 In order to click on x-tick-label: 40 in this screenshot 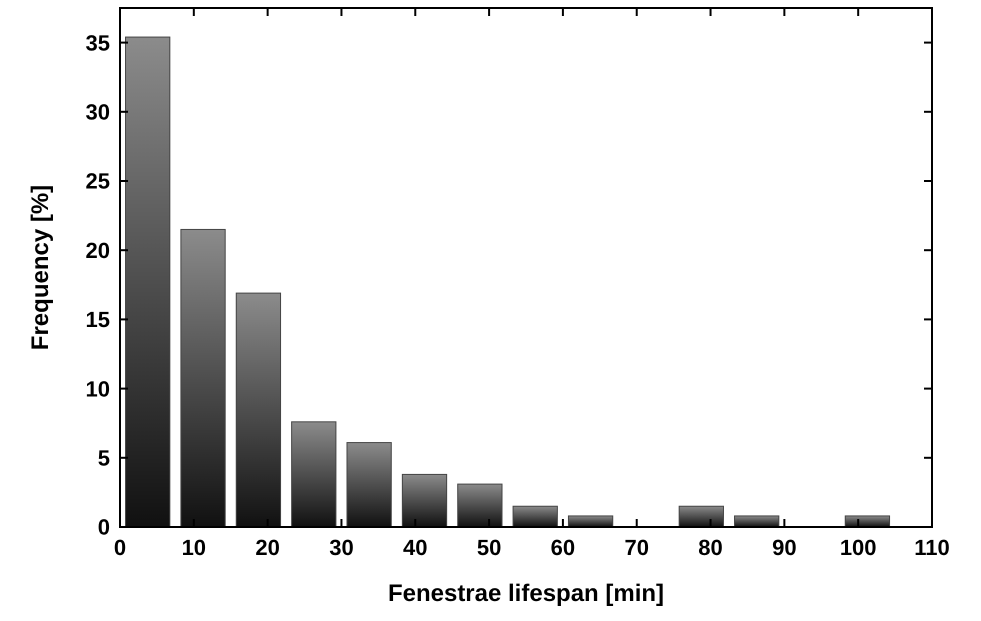, I will do `click(415, 547)`.